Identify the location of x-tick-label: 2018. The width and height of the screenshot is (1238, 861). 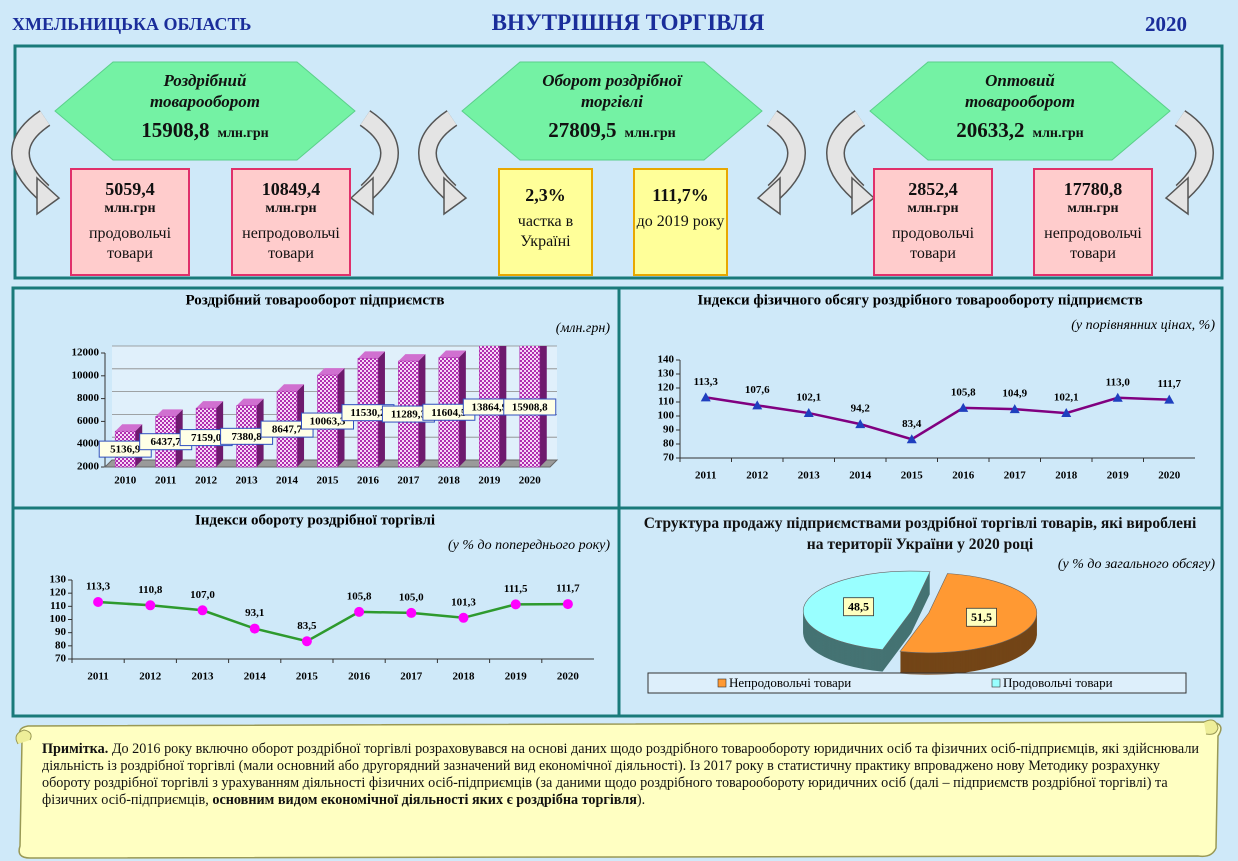
(449, 481).